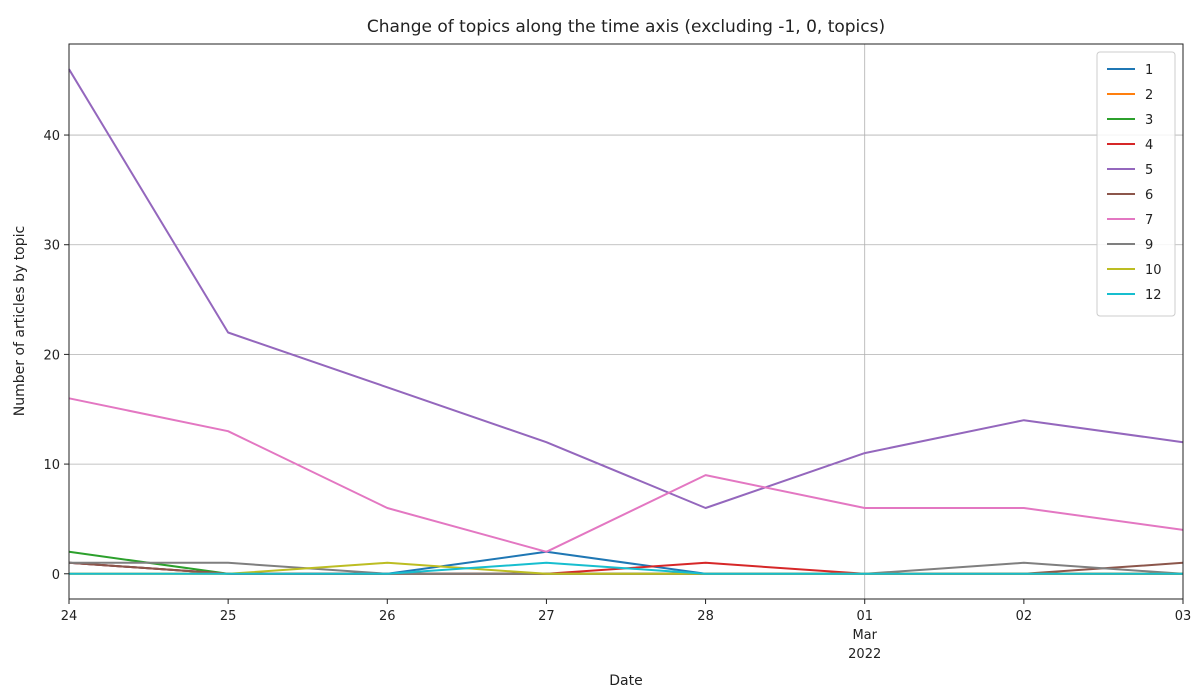 Image resolution: width=1194 pixels, height=690 pixels. What do you see at coordinates (1153, 295) in the screenshot?
I see `legend-label-12: 12` at bounding box center [1153, 295].